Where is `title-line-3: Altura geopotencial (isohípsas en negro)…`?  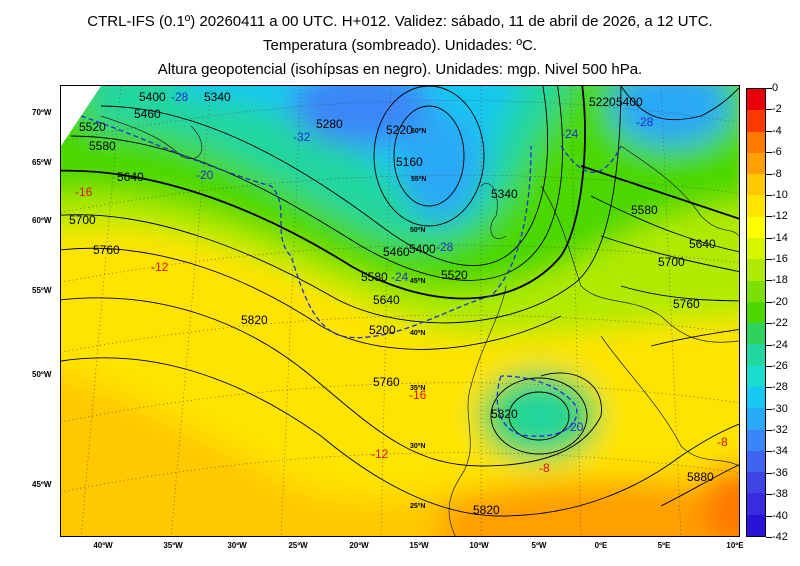
title-line-3: Altura geopotencial (isohípsas en negro)… is located at coordinates (400, 69).